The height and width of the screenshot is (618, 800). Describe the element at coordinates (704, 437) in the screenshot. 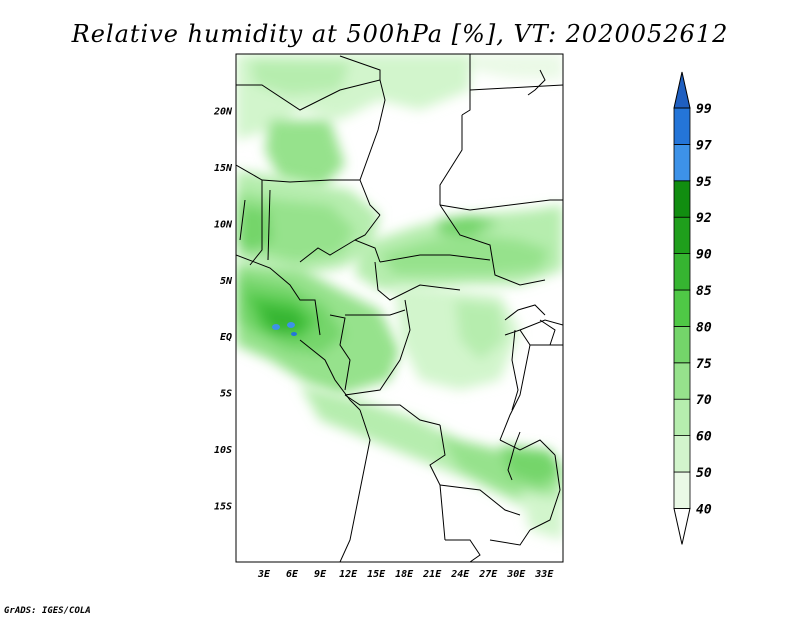

I see `colorbar-label: 60` at that location.